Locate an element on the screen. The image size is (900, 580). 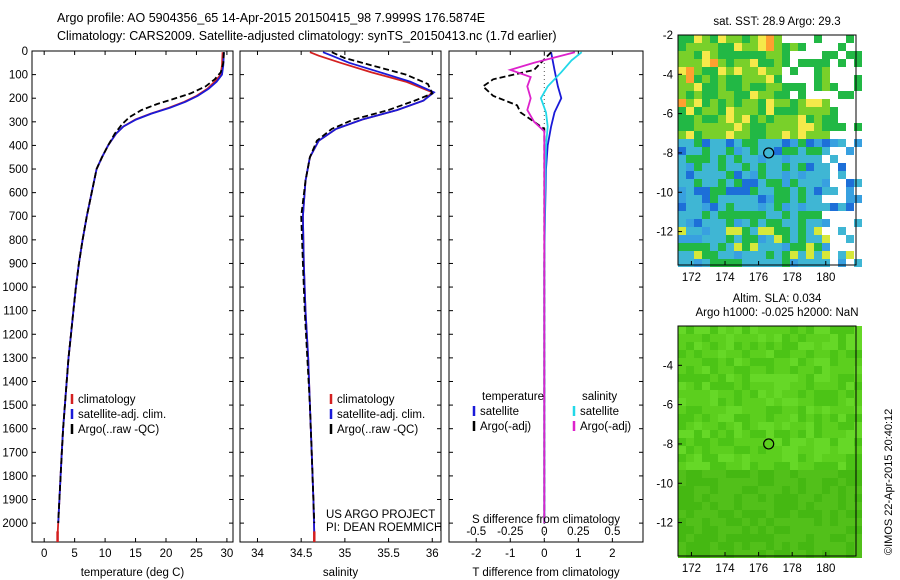
depth-tick-label: 1800 is located at coordinates (15, 477).